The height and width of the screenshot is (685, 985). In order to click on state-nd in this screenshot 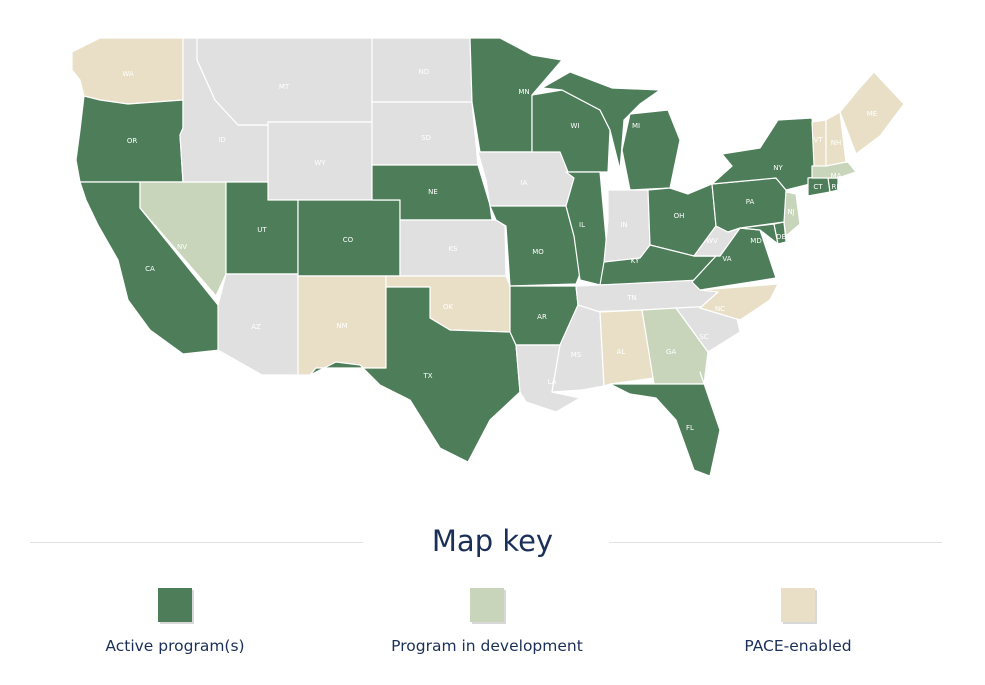, I will do `click(422, 70)`.